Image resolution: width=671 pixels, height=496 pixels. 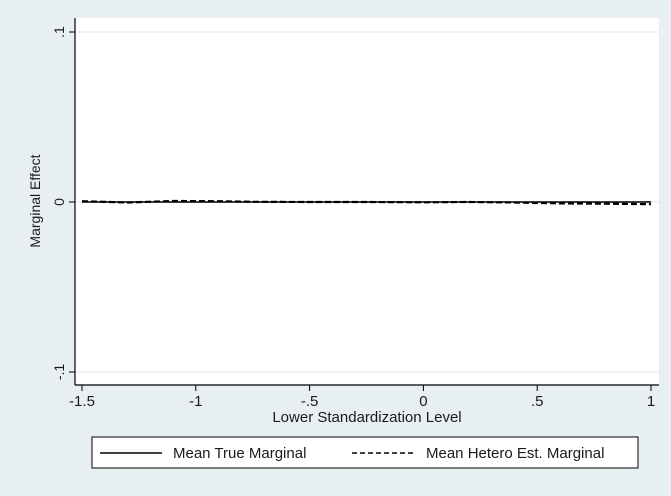 I want to click on series-lines, so click(x=366, y=202).